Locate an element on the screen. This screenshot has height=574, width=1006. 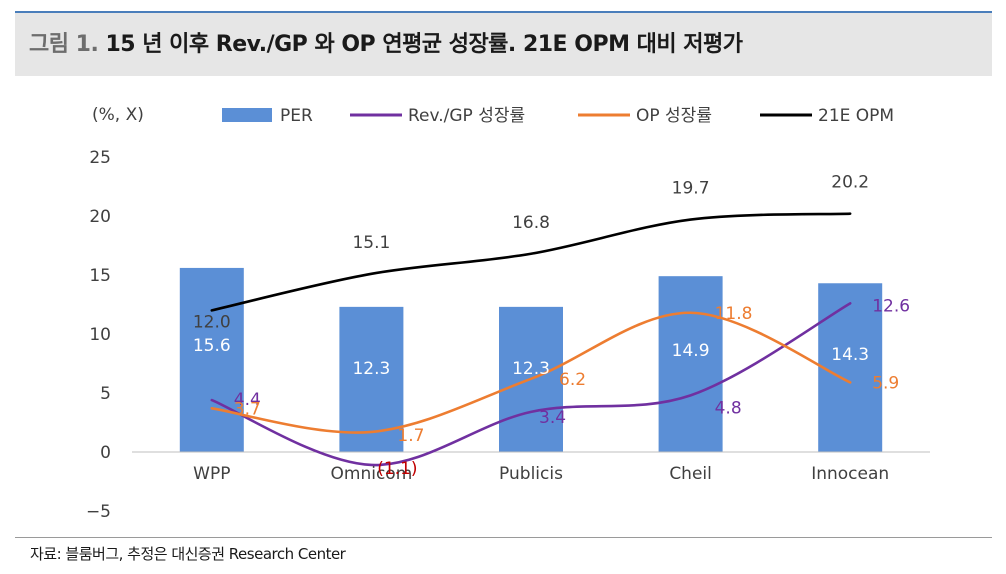
data-label: 12.6 is located at coordinates (891, 306).